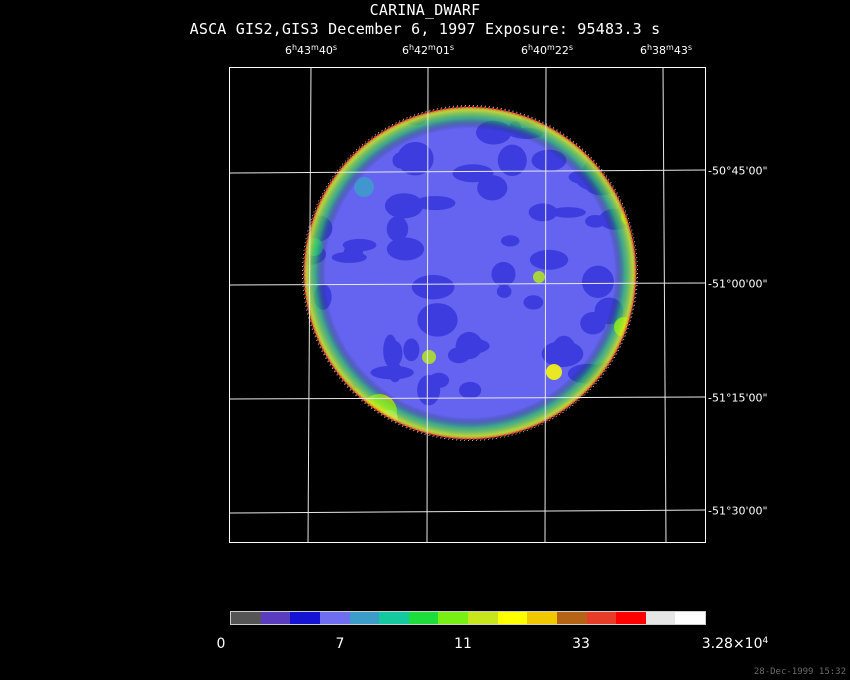 The width and height of the screenshot is (850, 680). Describe the element at coordinates (547, 50) in the screenshot. I see `ra-tick-label: 6h40m22s` at that location.